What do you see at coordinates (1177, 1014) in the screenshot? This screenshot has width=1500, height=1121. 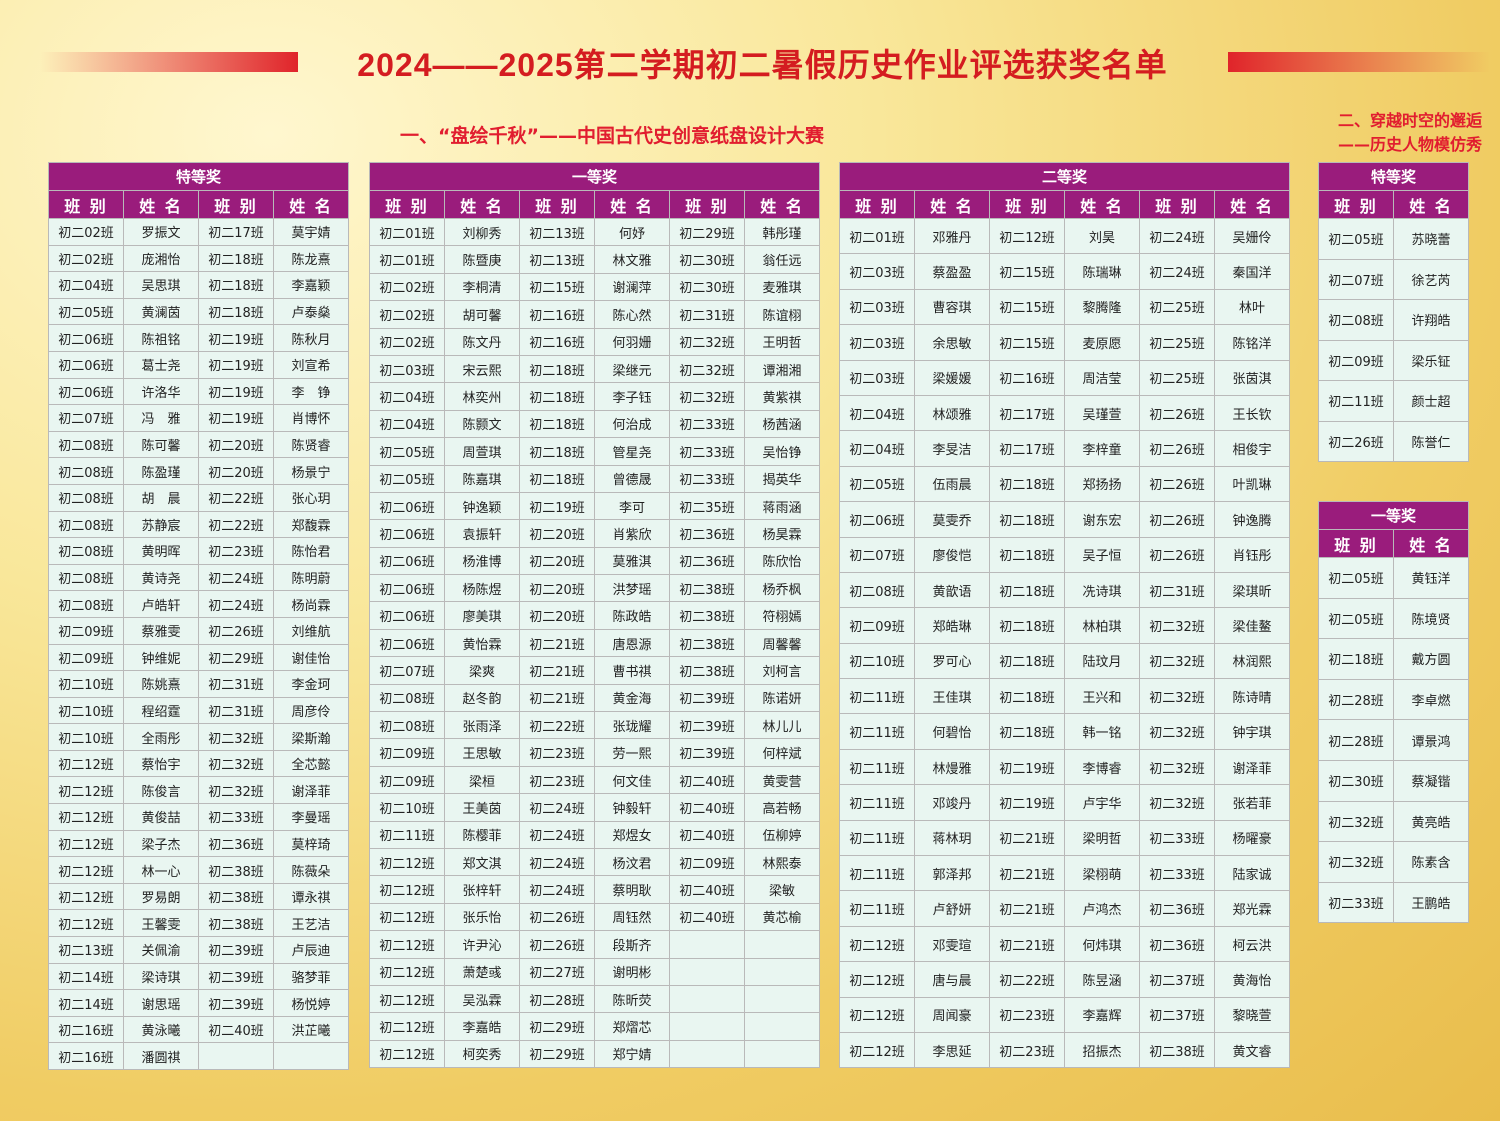 I see `class-cell: 初二37班` at bounding box center [1177, 1014].